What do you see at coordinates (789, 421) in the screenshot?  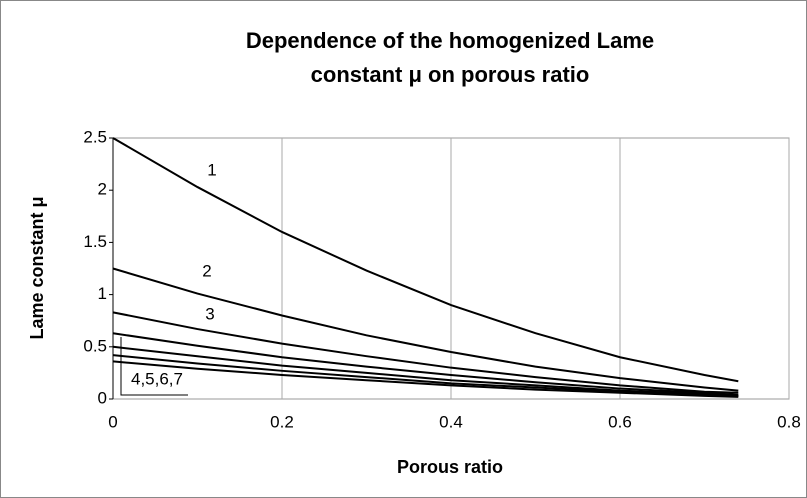 I see `x-tick-label: 0.8` at bounding box center [789, 421].